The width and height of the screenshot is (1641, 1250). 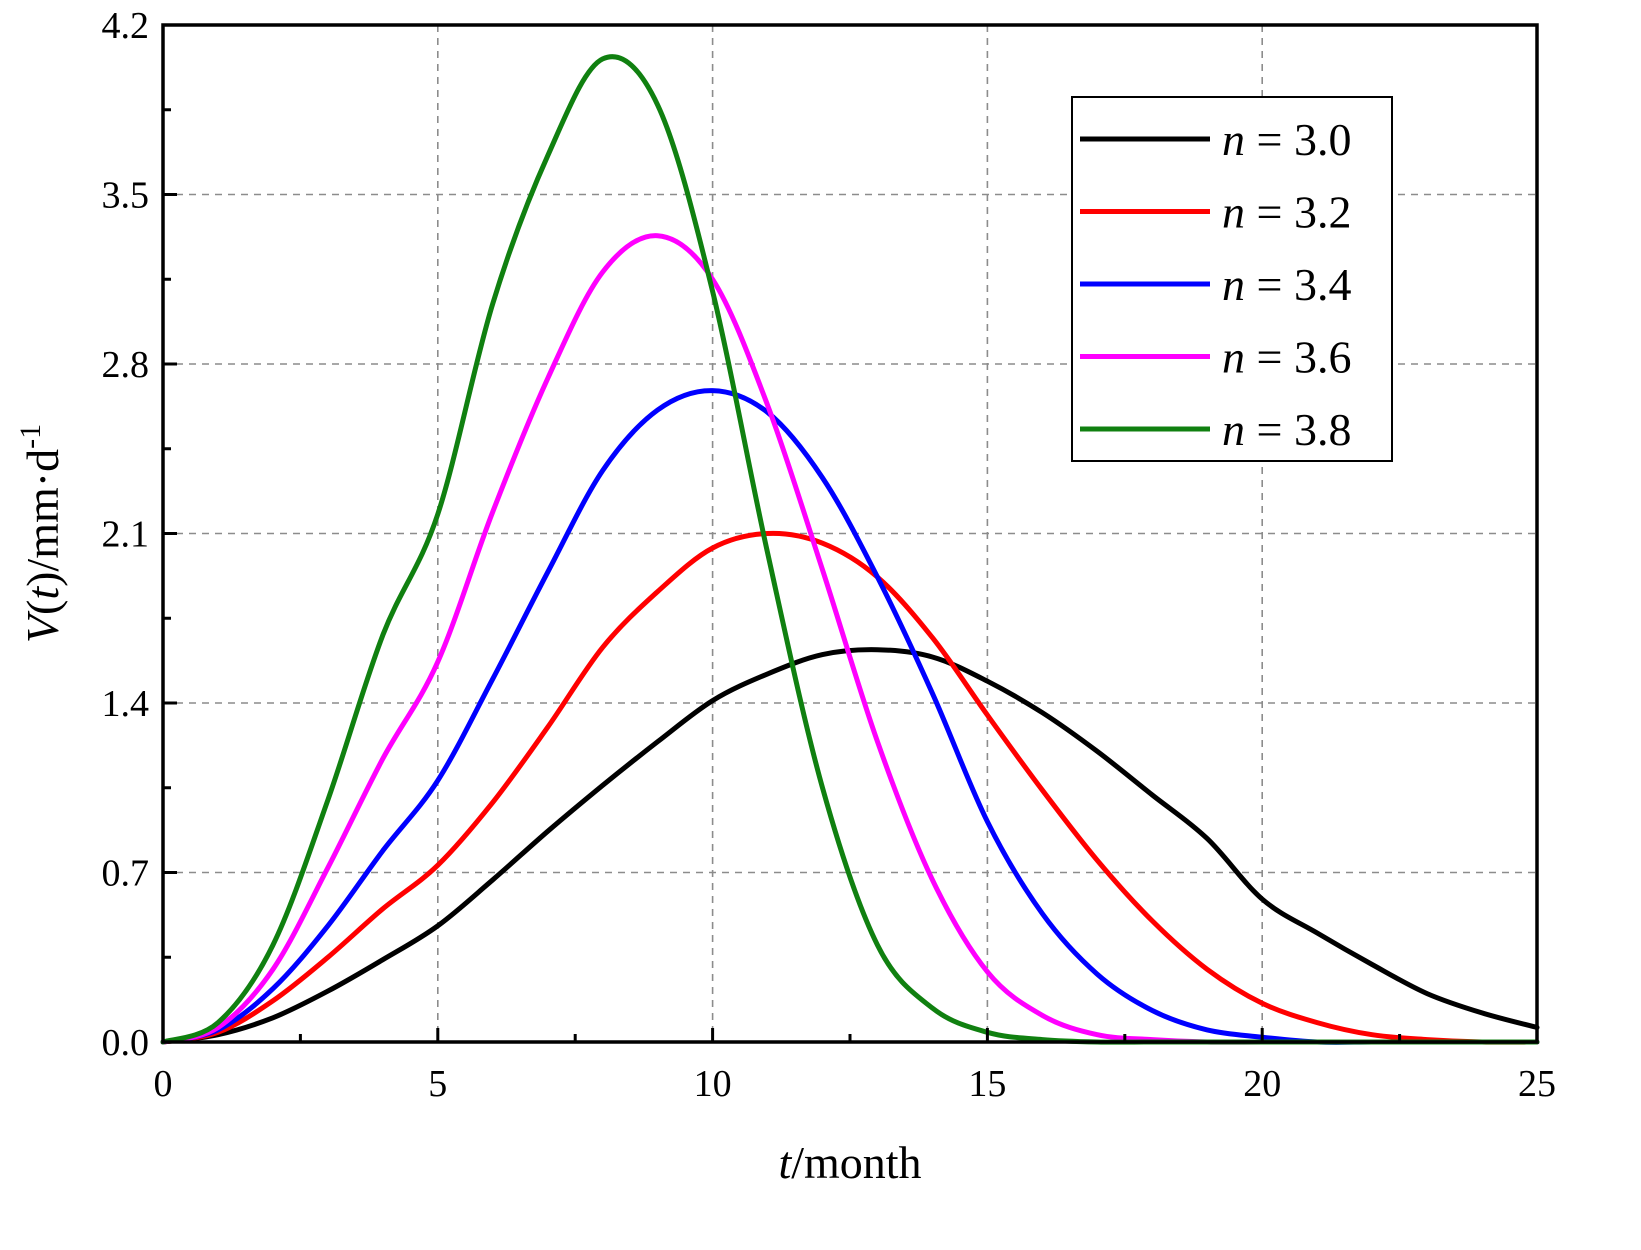 What do you see at coordinates (1215, 139) in the screenshot?
I see `legend-item: n = 3.0` at bounding box center [1215, 139].